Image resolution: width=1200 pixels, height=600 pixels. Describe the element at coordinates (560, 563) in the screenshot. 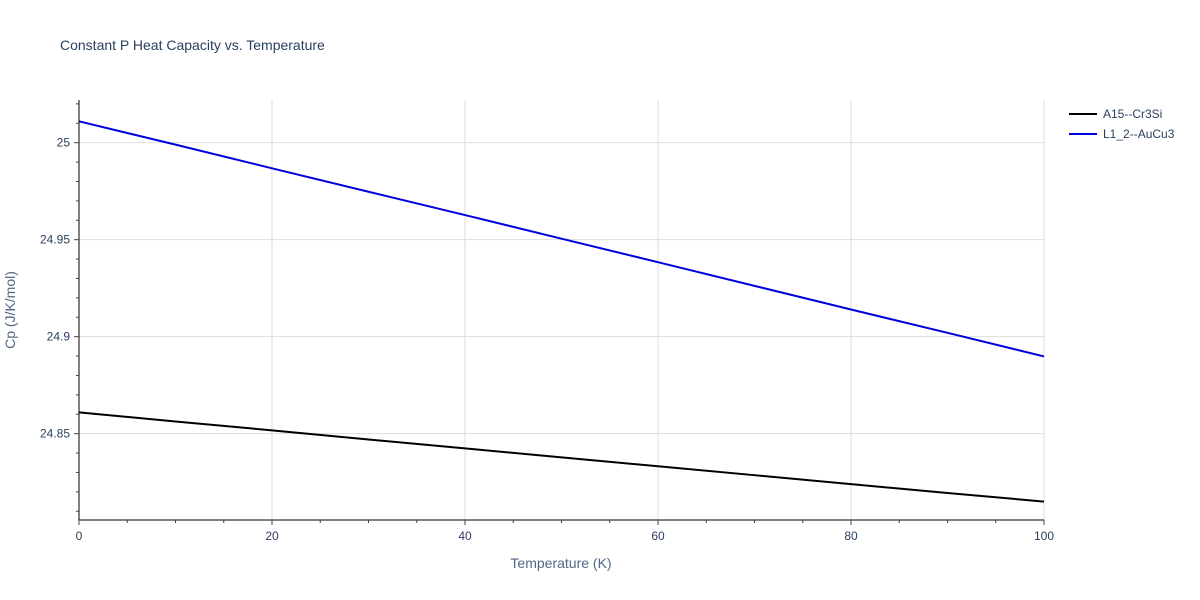

I see `x-axis-title: Temperature (K)` at that location.